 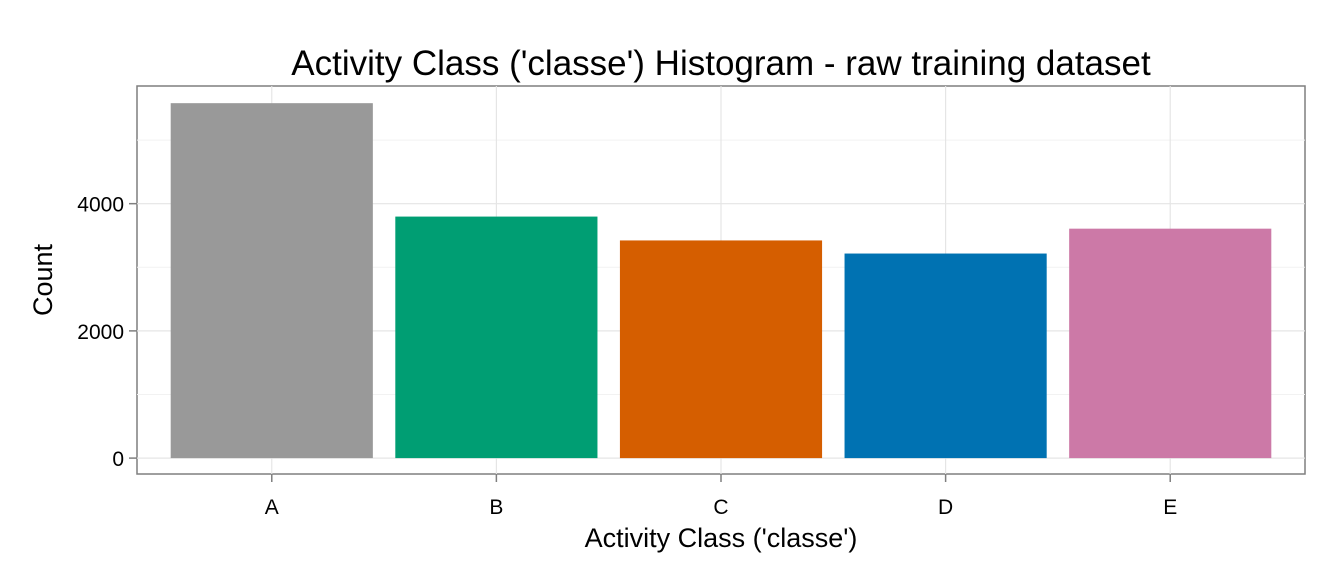 I want to click on y-tick-label: 0, so click(x=118, y=459).